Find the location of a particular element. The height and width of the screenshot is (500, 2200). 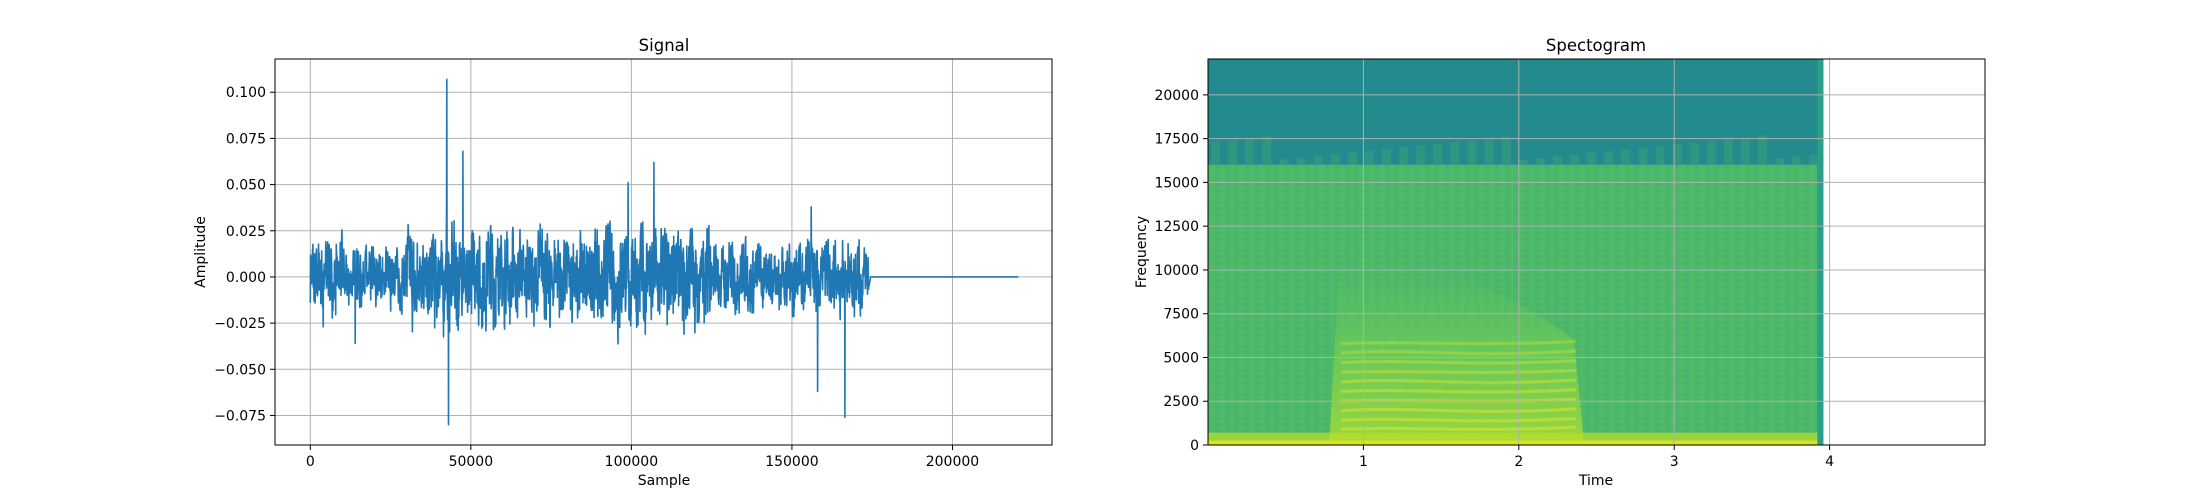

signal-y-tick-label: 0.000 is located at coordinates (246, 278).